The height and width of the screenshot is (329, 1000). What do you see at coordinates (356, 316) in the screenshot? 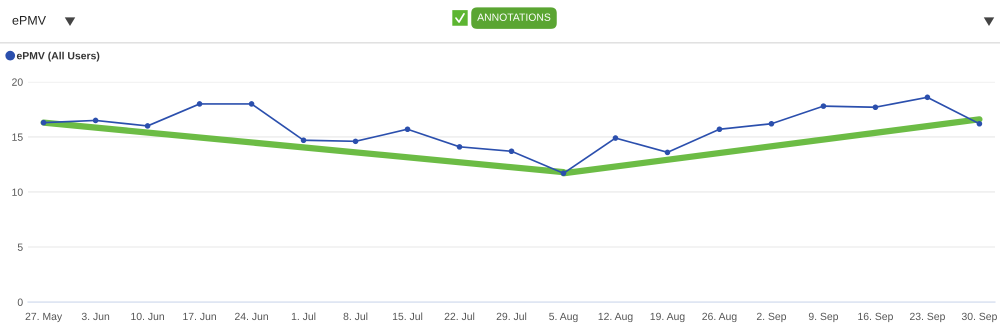
I see `x-tick-label: 8. Jul` at bounding box center [356, 316].